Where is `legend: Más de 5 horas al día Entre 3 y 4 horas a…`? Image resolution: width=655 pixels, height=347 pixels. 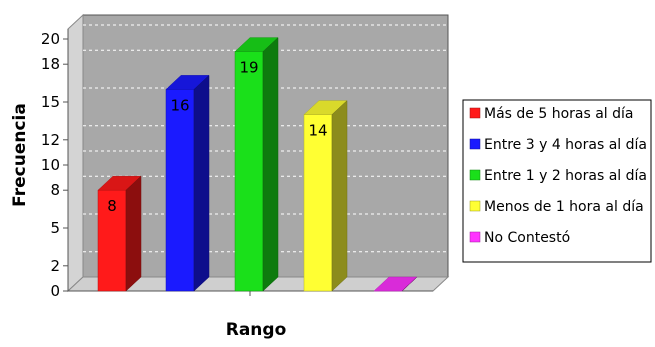 legend: Más de 5 horas al día Entre 3 y 4 horas a… is located at coordinates (557, 181).